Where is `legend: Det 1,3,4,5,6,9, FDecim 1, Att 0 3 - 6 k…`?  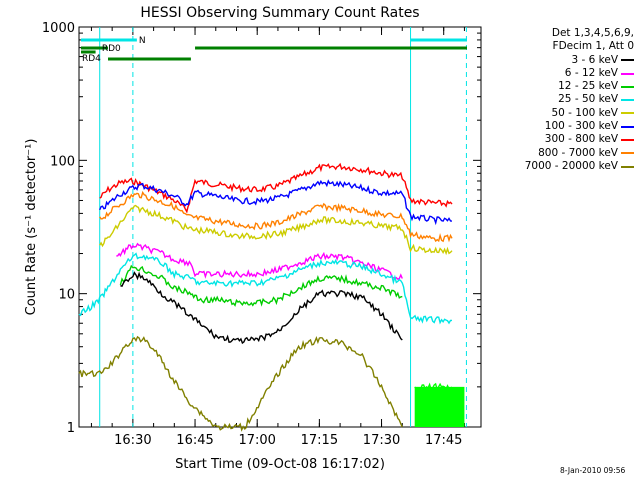
legend: Det 1,3,4,5,6,9, FDecim 1, Att 0 3 - 6 k… is located at coordinates (558, 100).